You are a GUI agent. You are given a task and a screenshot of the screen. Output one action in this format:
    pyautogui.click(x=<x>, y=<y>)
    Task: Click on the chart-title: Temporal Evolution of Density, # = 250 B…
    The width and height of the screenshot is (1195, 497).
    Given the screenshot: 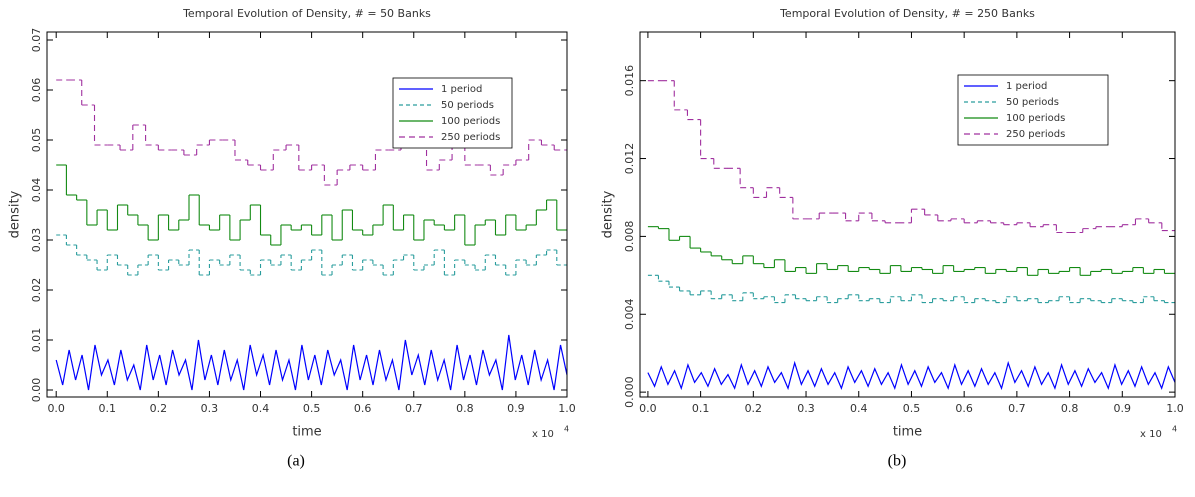 What is the action you would take?
    pyautogui.click(x=907, y=13)
    